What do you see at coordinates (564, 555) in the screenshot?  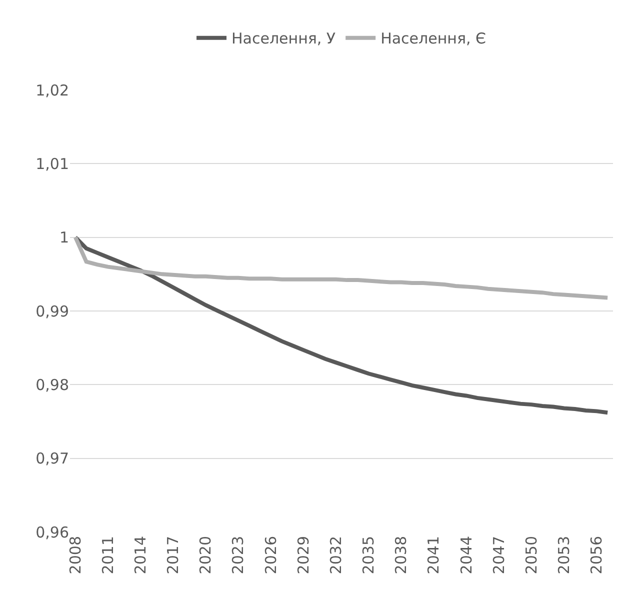 I see `x-tick-label: 2053` at bounding box center [564, 555].